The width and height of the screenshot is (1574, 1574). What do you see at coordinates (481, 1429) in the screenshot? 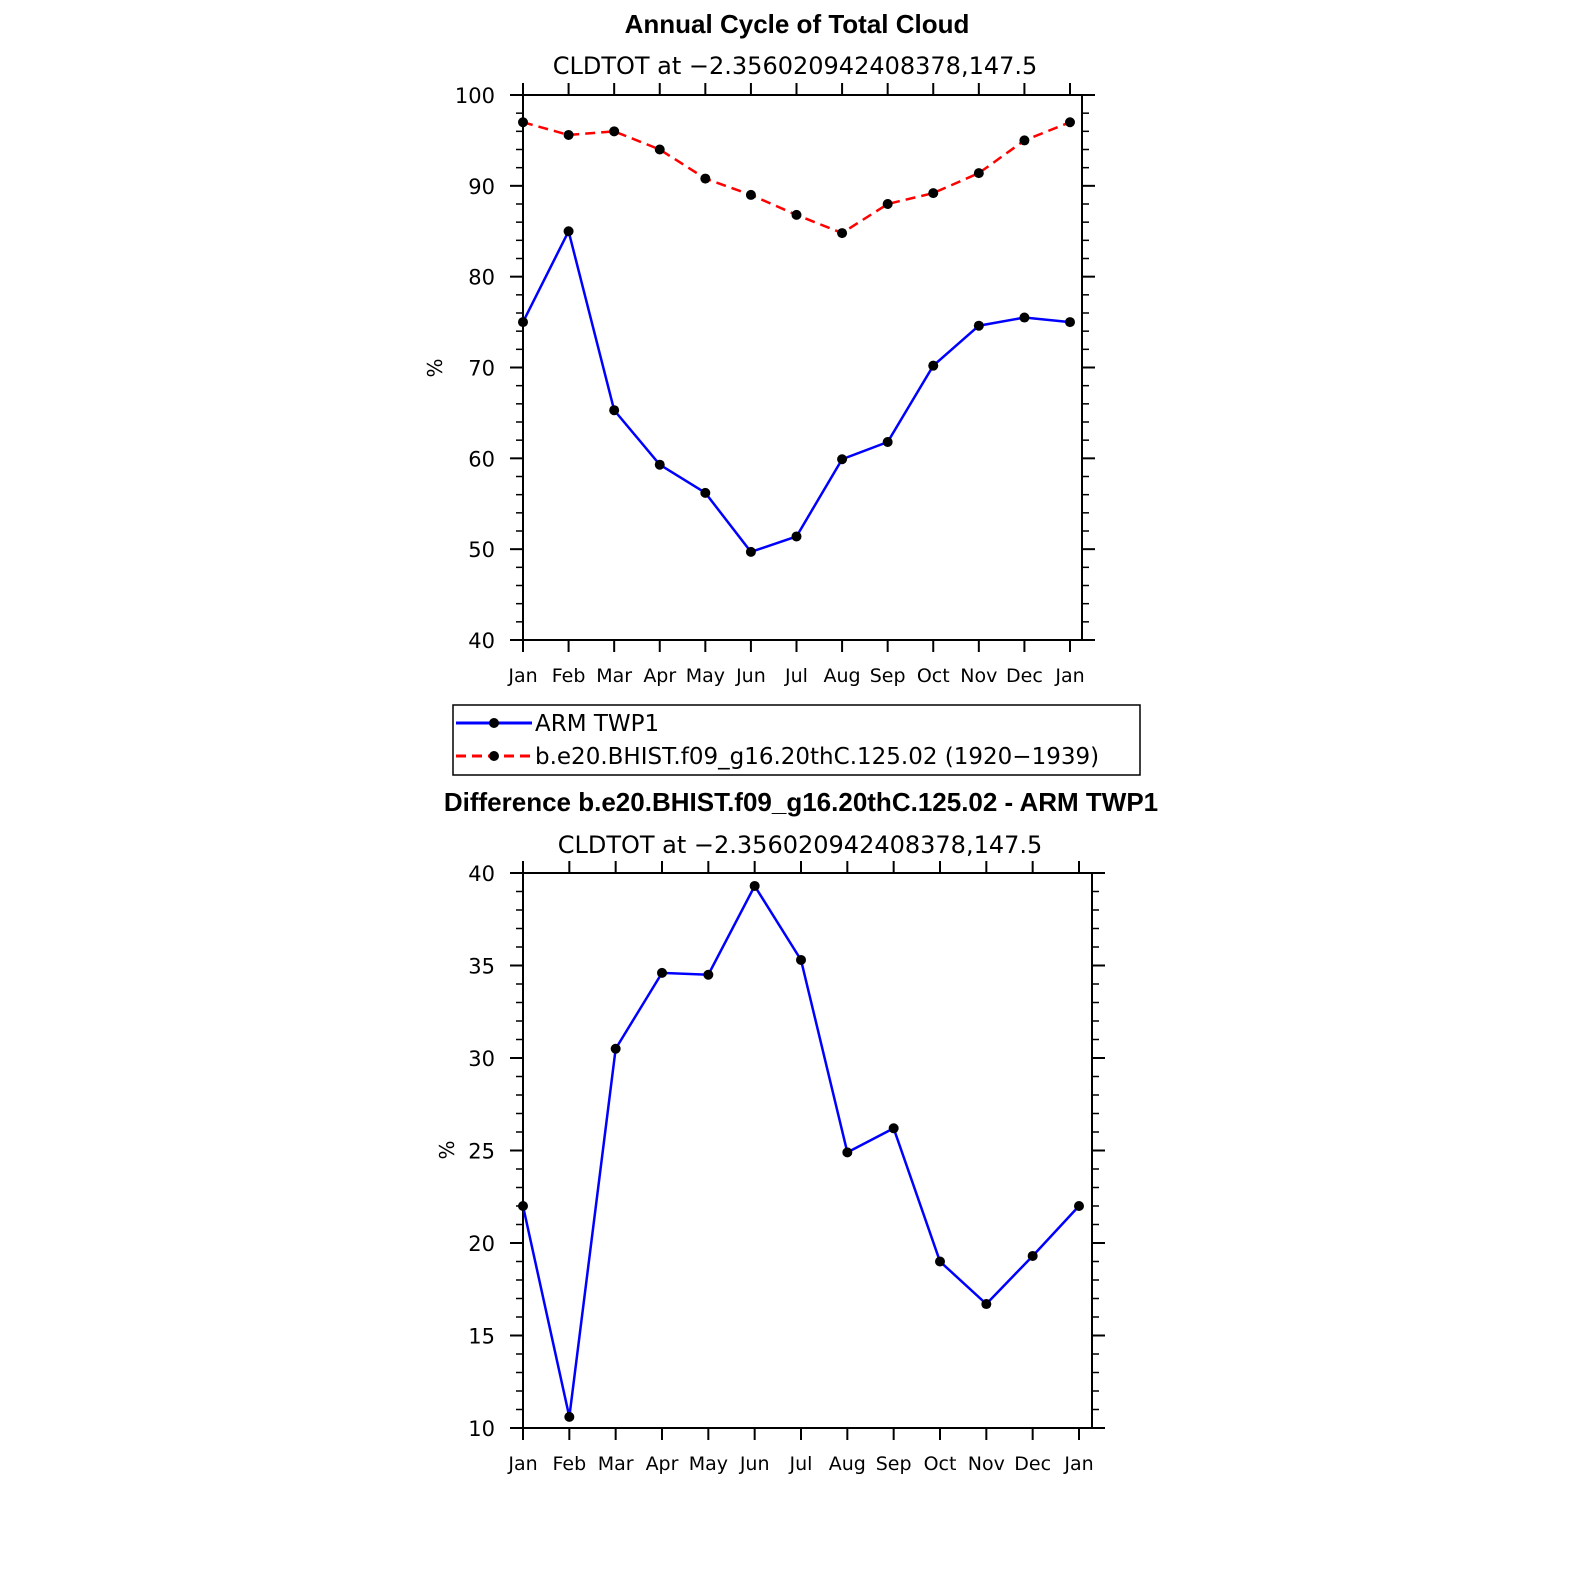
I see `y-tick-label: 10` at bounding box center [481, 1429].